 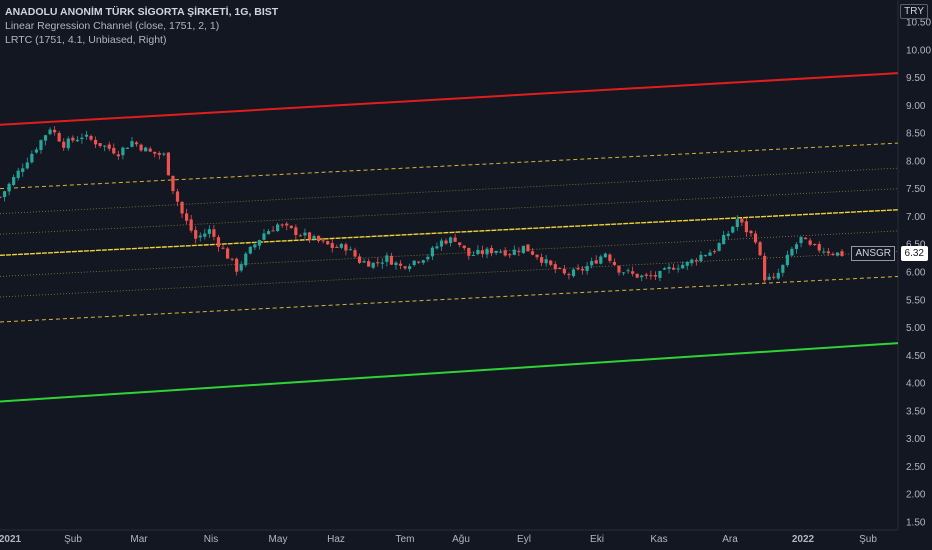 I want to click on x-tick-label: Eki, so click(x=597, y=539).